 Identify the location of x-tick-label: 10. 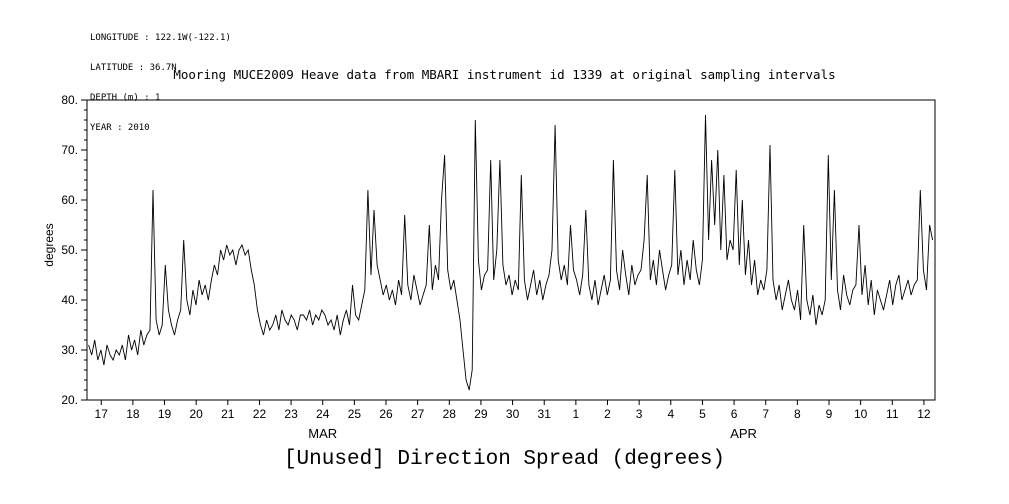
(861, 414).